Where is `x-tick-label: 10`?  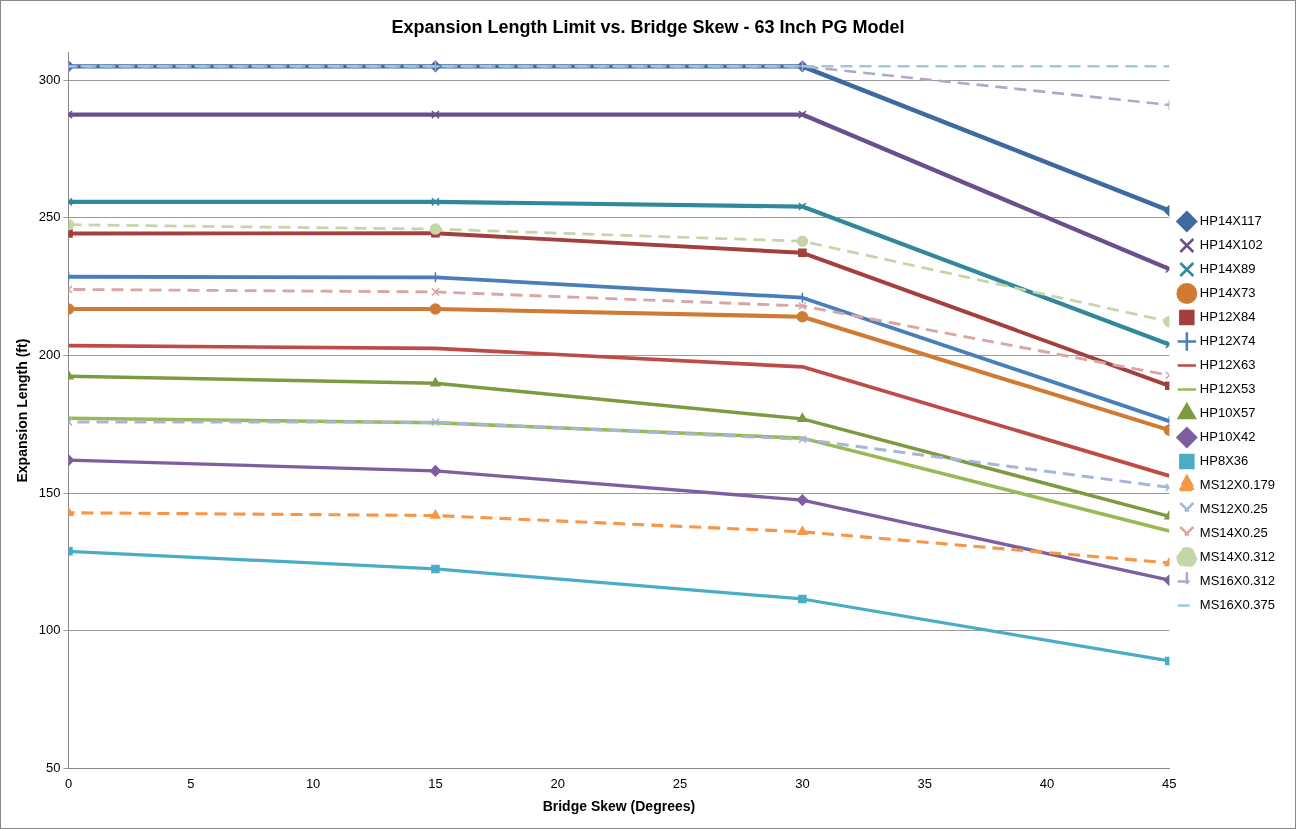 x-tick-label: 10 is located at coordinates (313, 783).